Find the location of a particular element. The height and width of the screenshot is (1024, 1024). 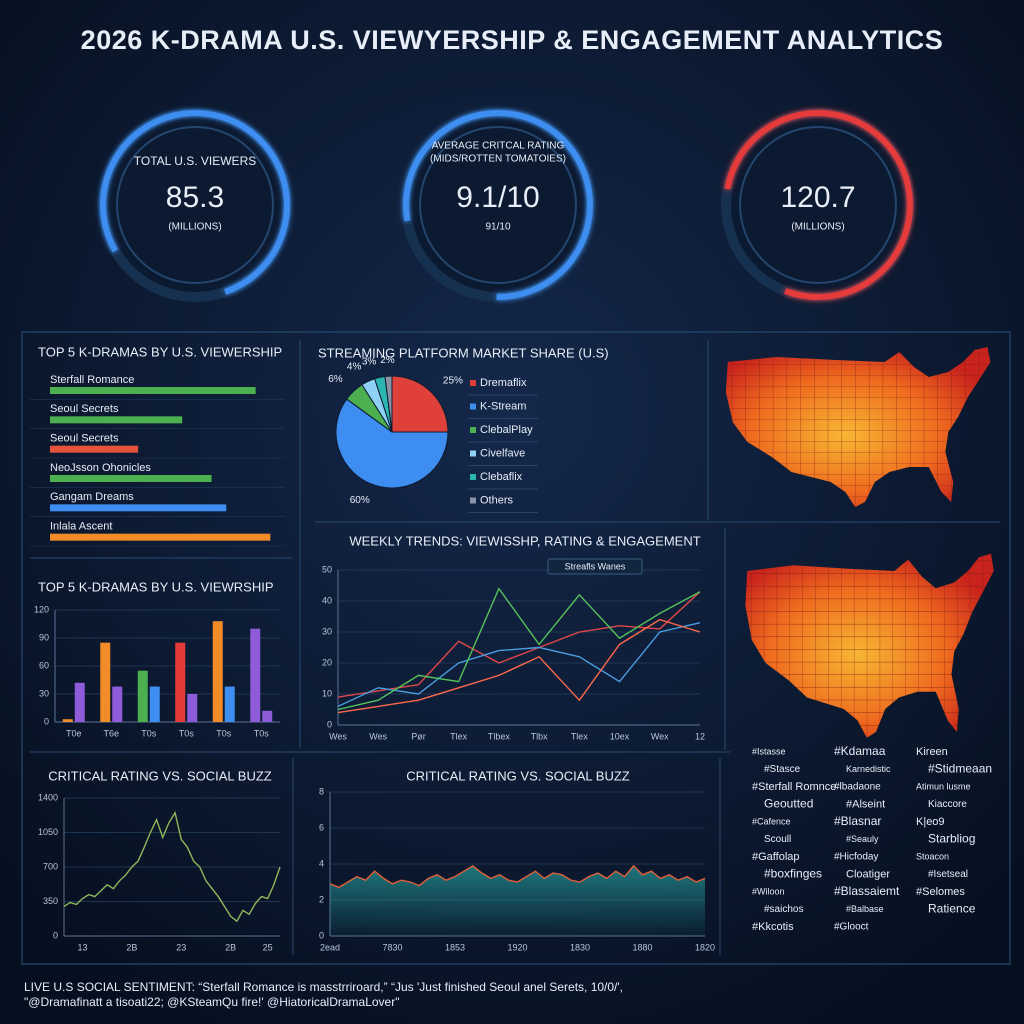

word: #boxfinges is located at coordinates (793, 874).